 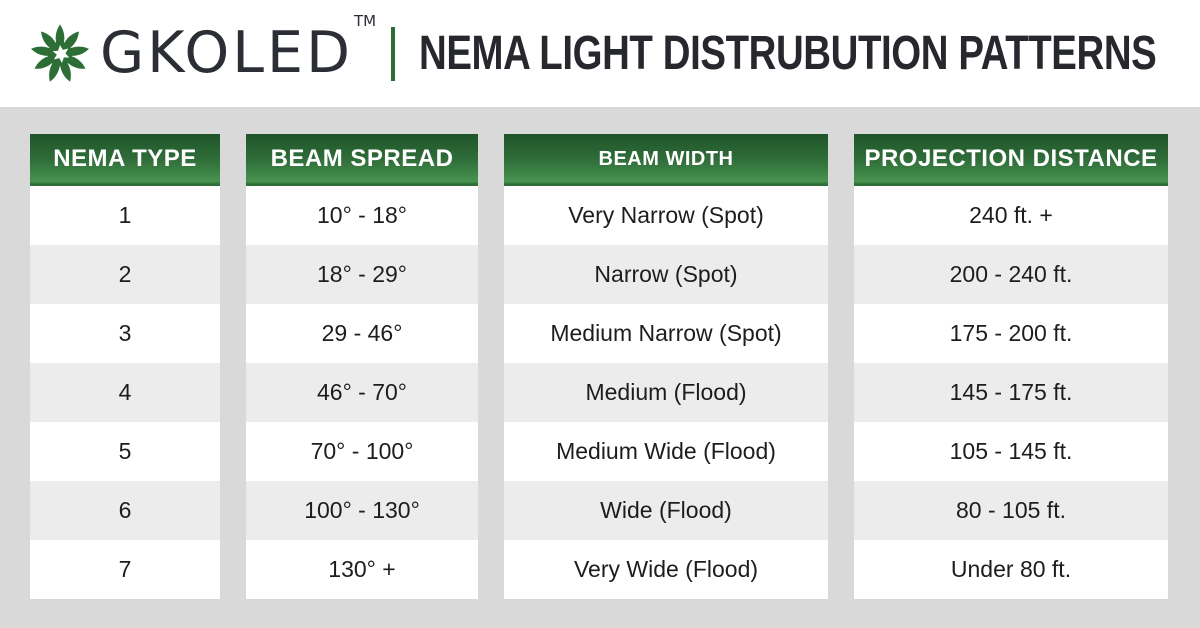 What do you see at coordinates (666, 569) in the screenshot?
I see `table-cell: Very Wide (Flood)` at bounding box center [666, 569].